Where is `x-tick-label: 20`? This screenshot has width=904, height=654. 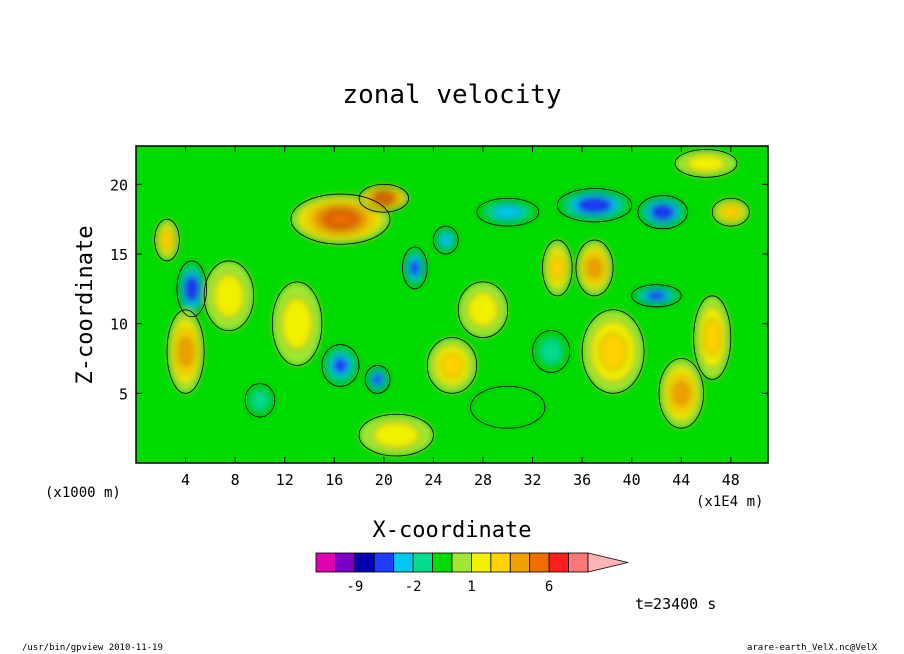
x-tick-label: 20 is located at coordinates (384, 480).